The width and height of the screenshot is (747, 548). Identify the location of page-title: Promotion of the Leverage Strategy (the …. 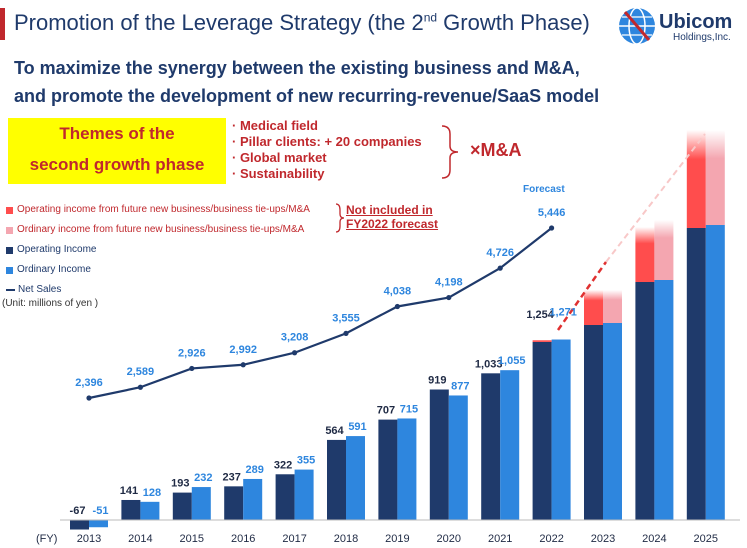
(302, 22).